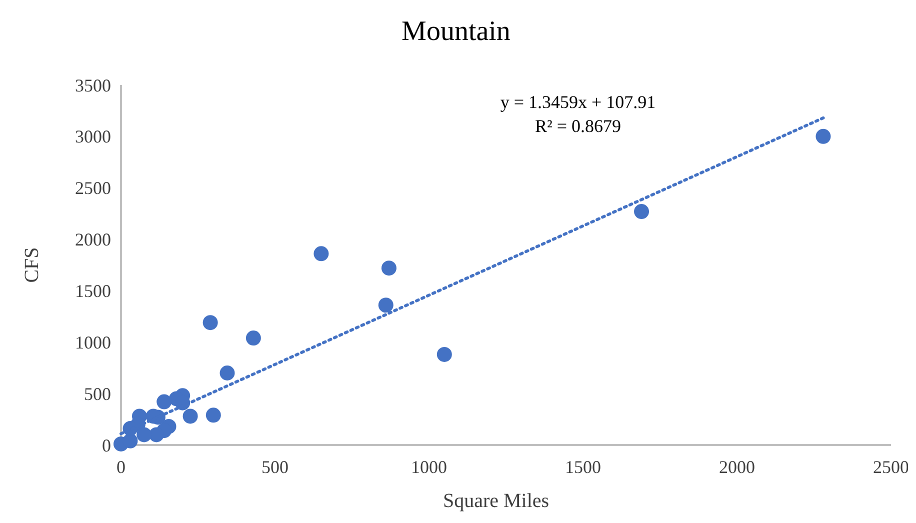 The image size is (916, 523). I want to click on y-tick-label: 1000, so click(93, 342).